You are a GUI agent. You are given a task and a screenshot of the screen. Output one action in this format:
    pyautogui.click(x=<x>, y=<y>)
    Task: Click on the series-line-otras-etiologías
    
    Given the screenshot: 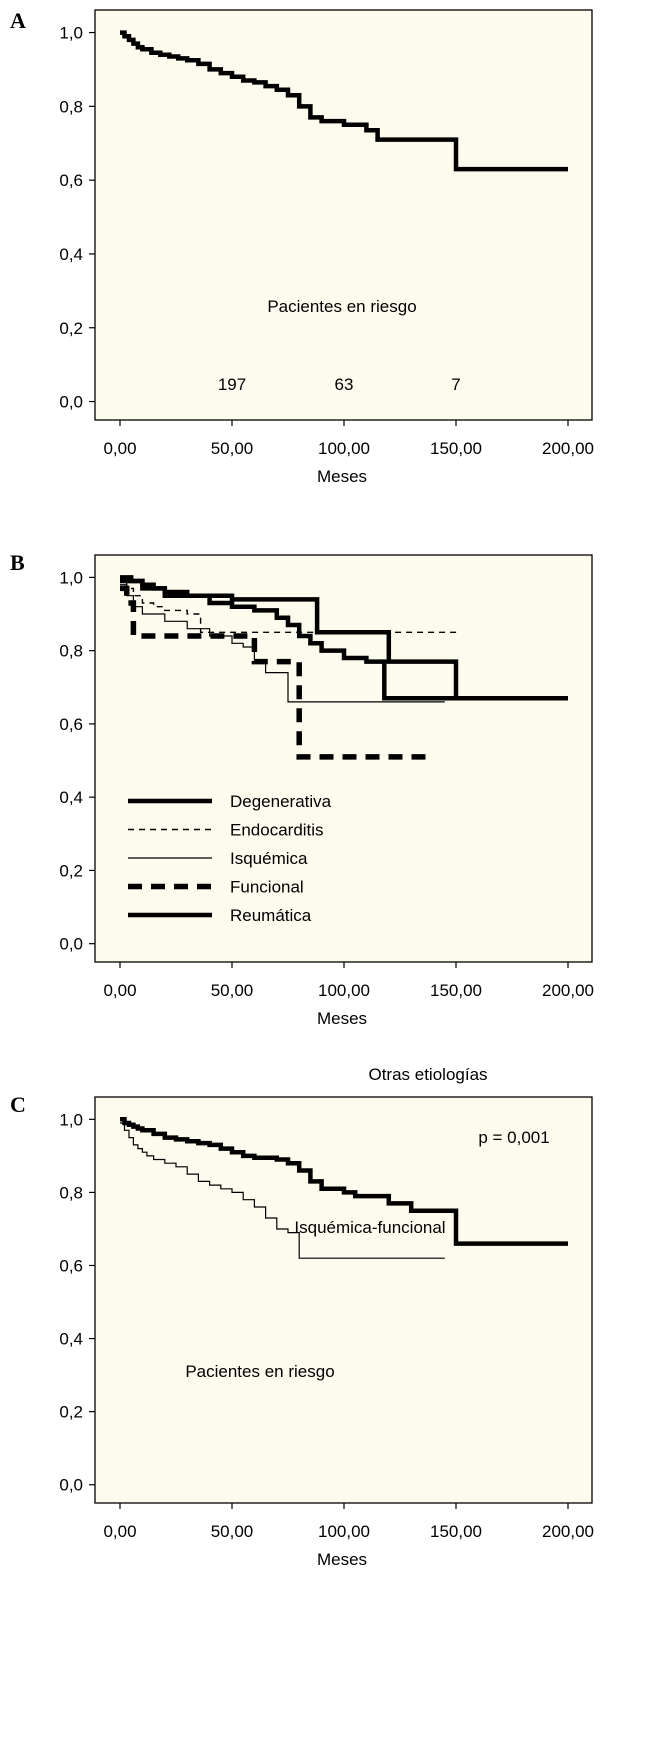 What is the action you would take?
    pyautogui.click(x=344, y=1181)
    